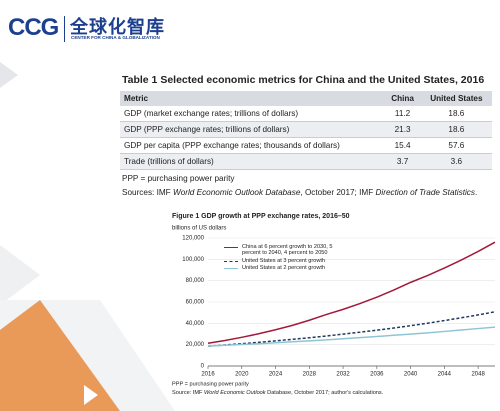  I want to click on table-cell: 3.6, so click(456, 161).